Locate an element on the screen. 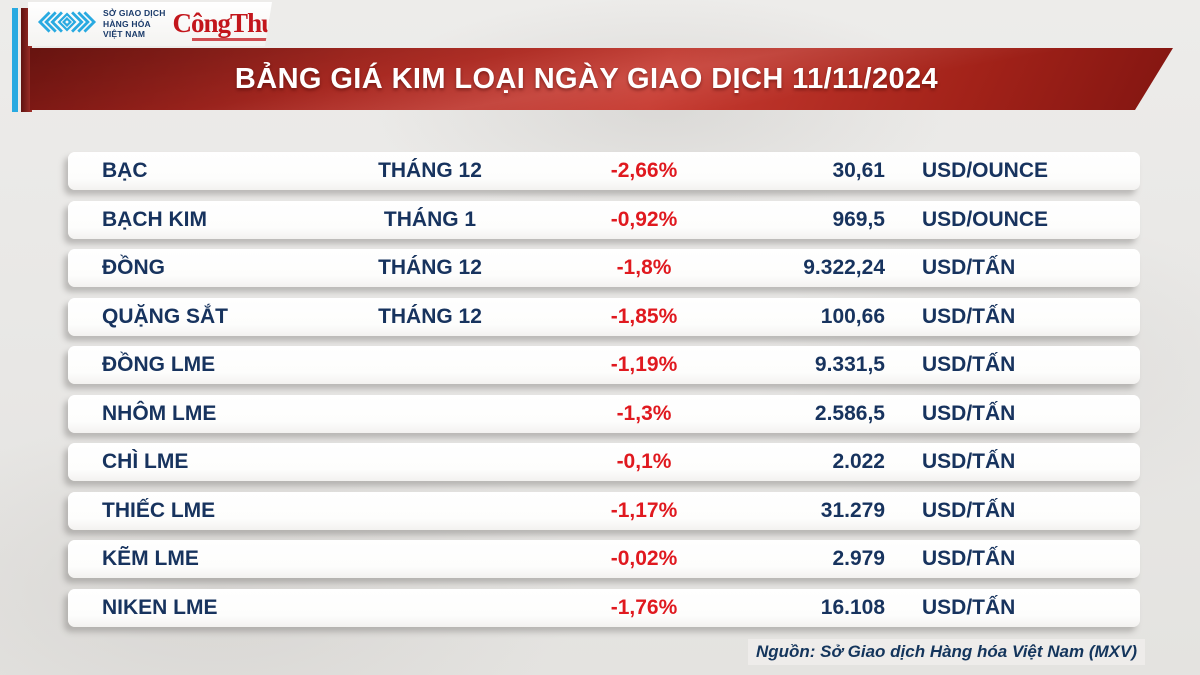 The image size is (1200, 675). table-row: THIẾC LME -1,17% 31.279 USD/TẤN is located at coordinates (604, 510).